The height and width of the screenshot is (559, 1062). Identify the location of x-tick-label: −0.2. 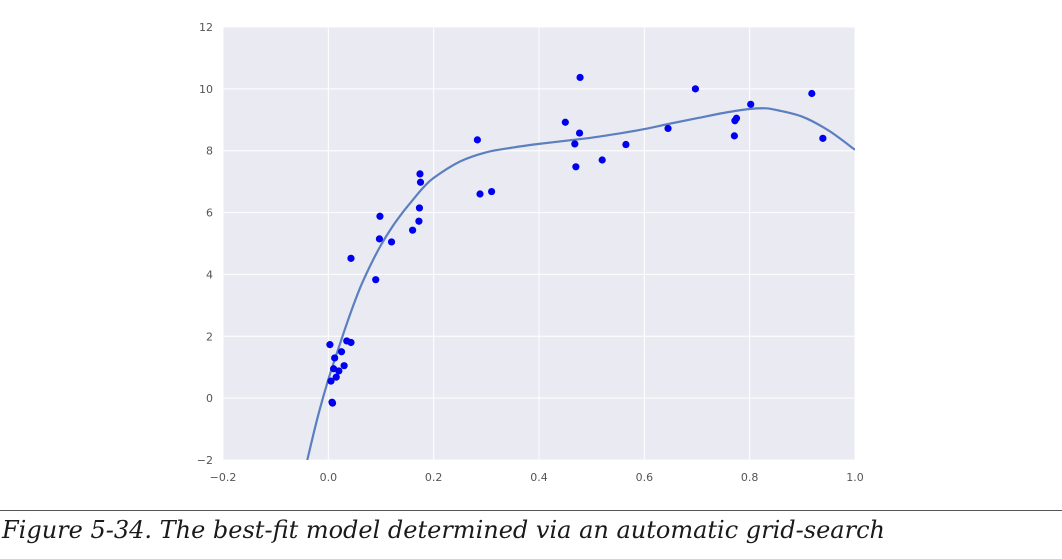
(223, 477).